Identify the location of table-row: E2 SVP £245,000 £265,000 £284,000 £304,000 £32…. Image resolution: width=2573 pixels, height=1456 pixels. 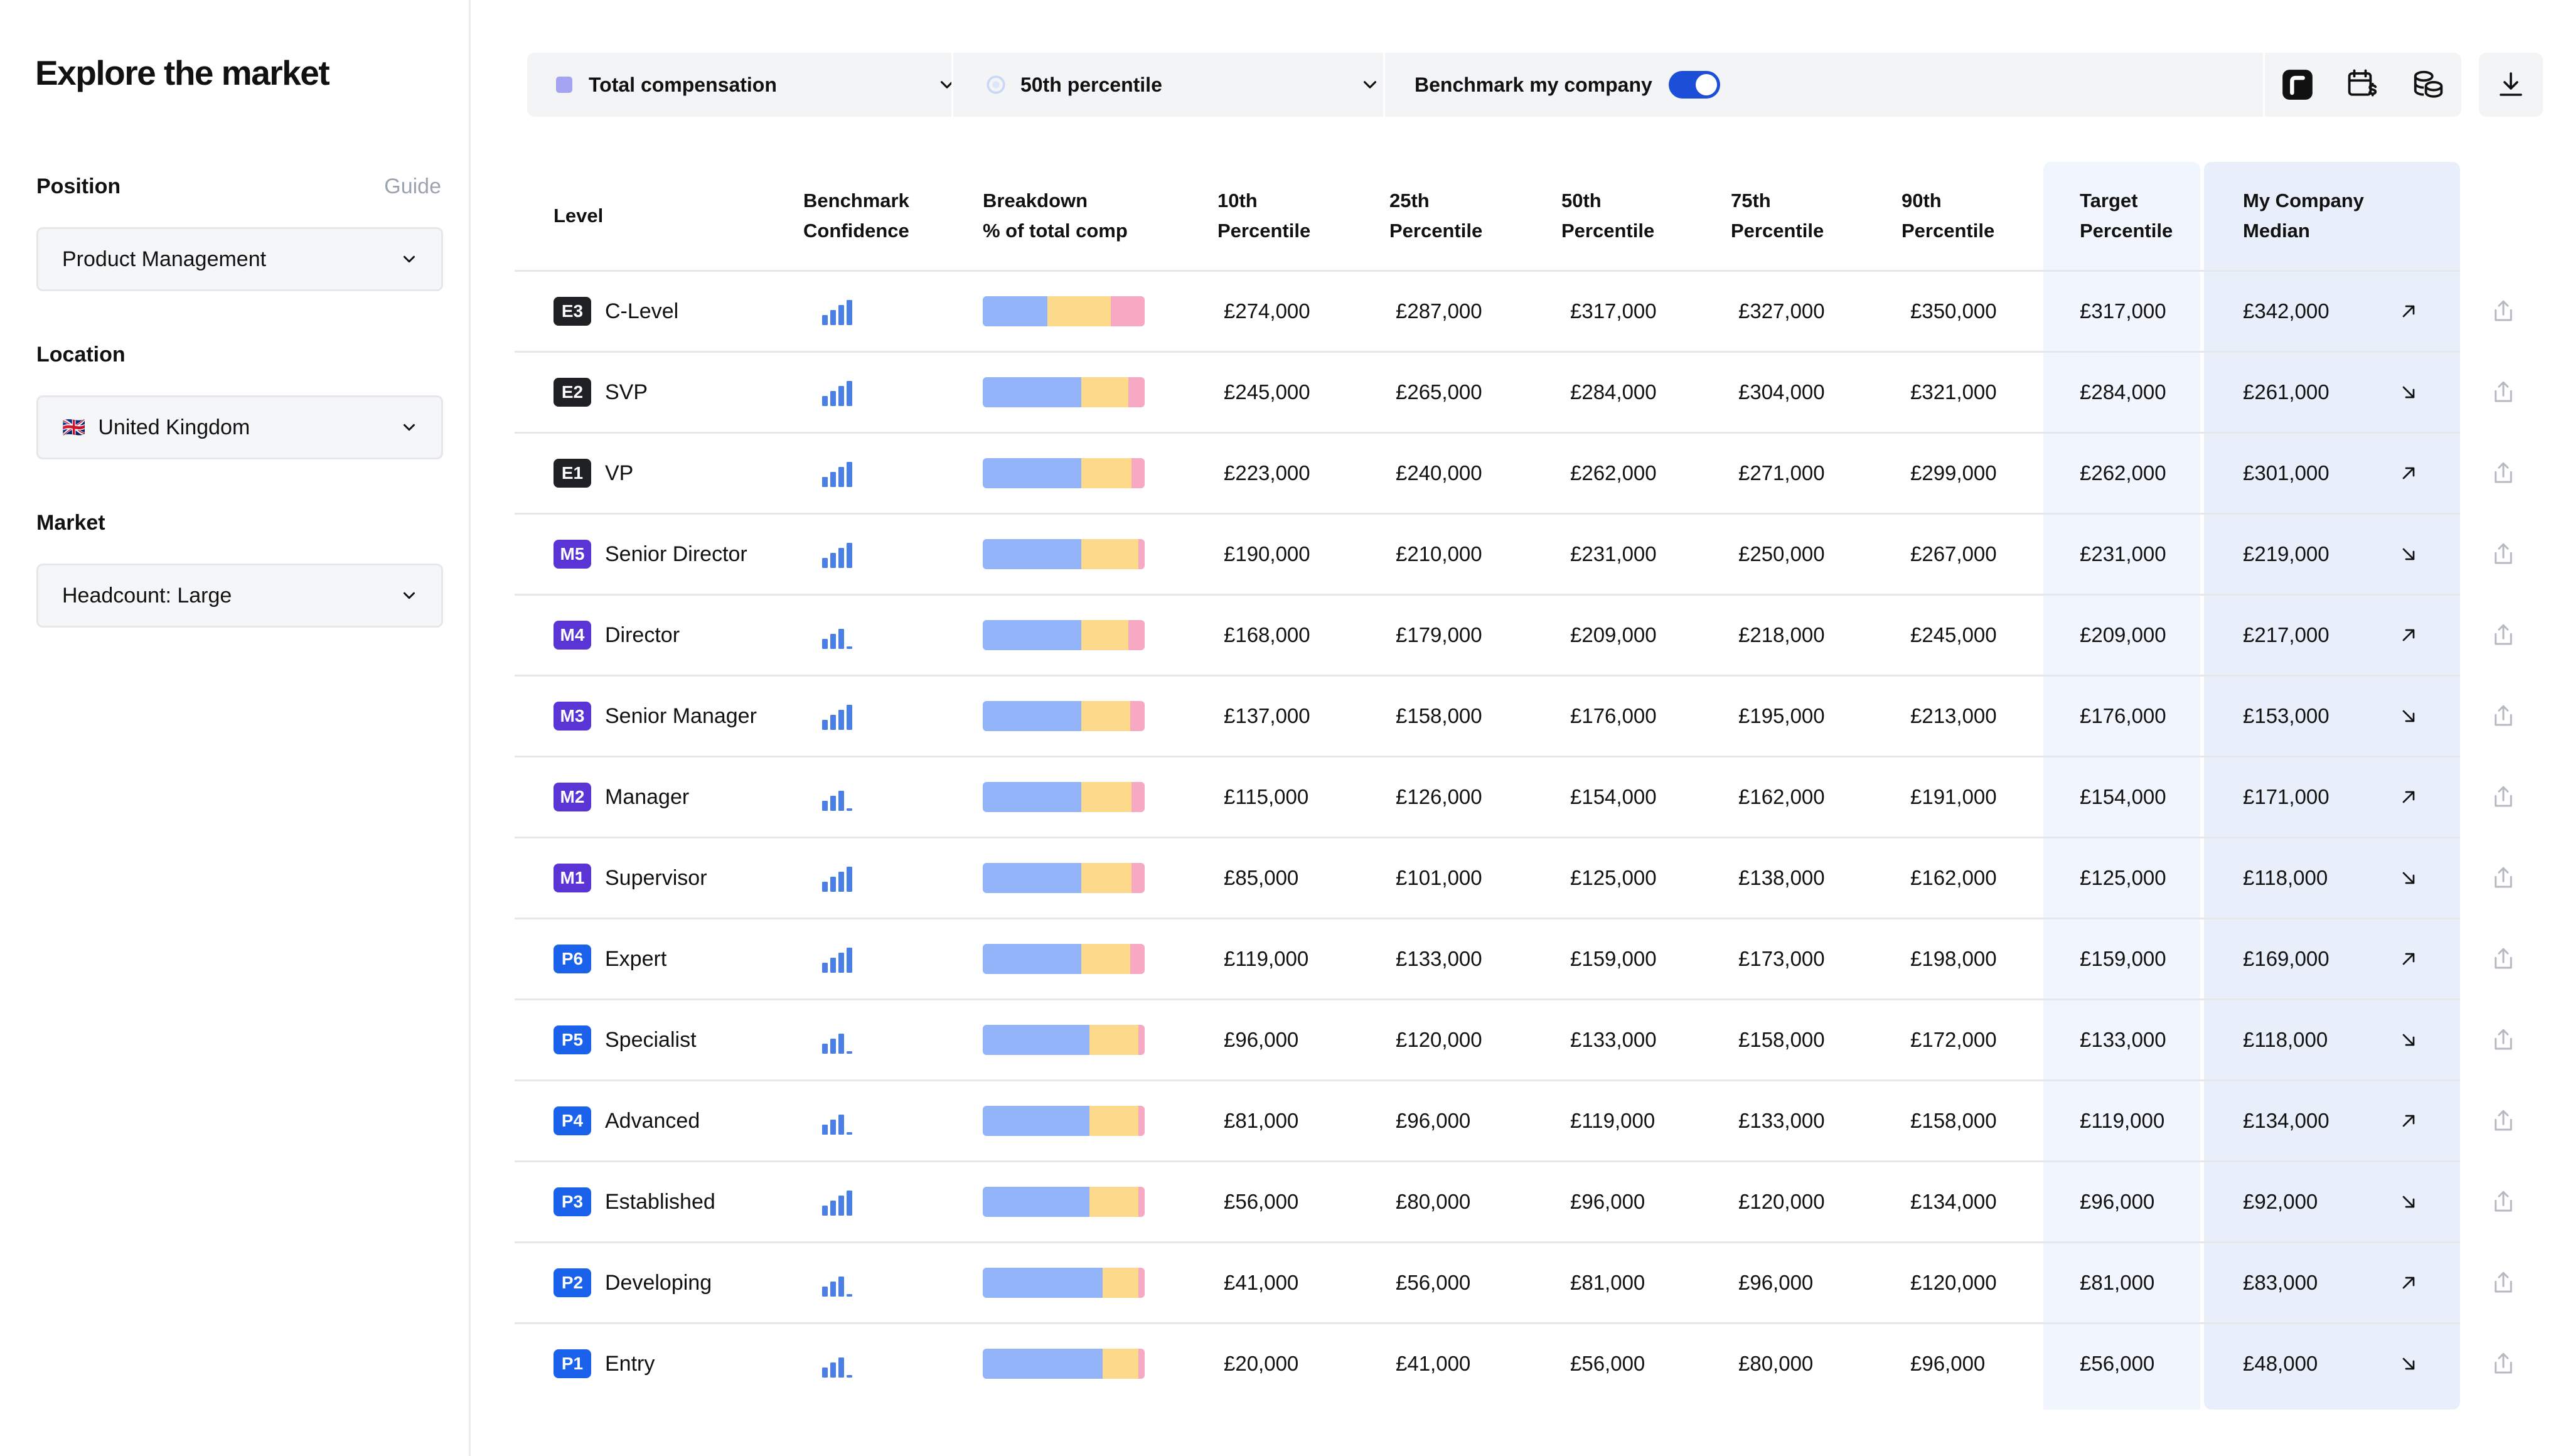
(1513, 393).